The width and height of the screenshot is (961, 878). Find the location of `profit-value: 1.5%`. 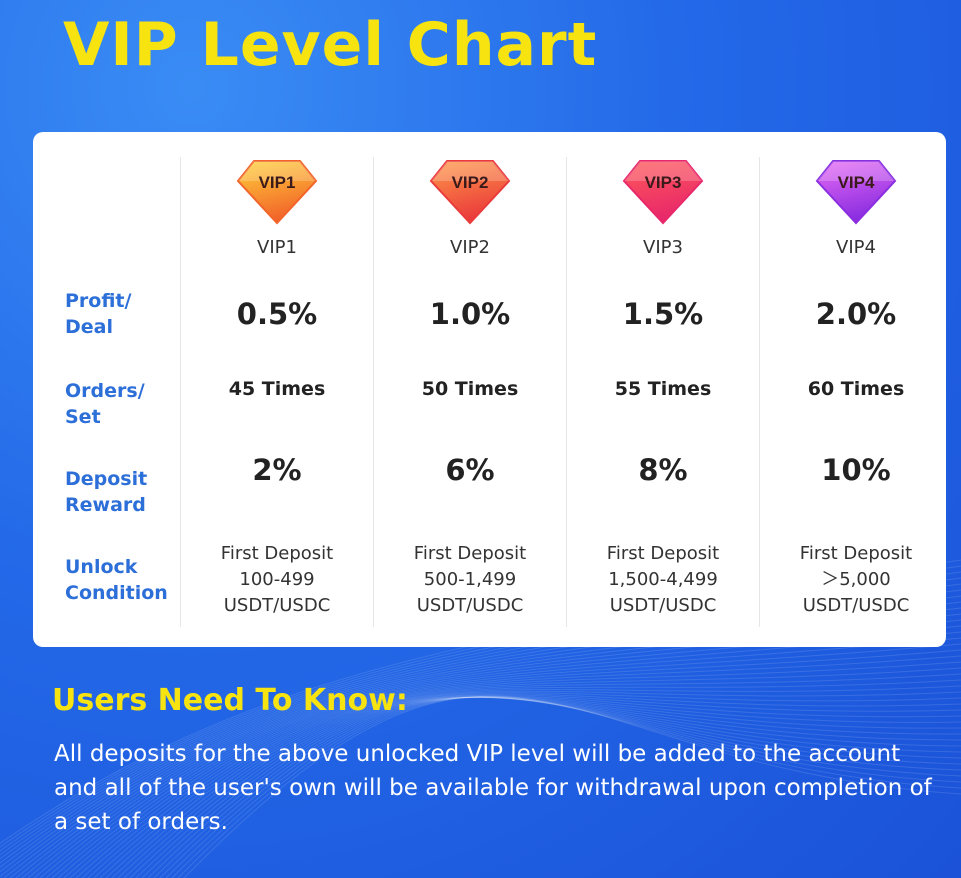

profit-value: 1.5% is located at coordinates (663, 314).